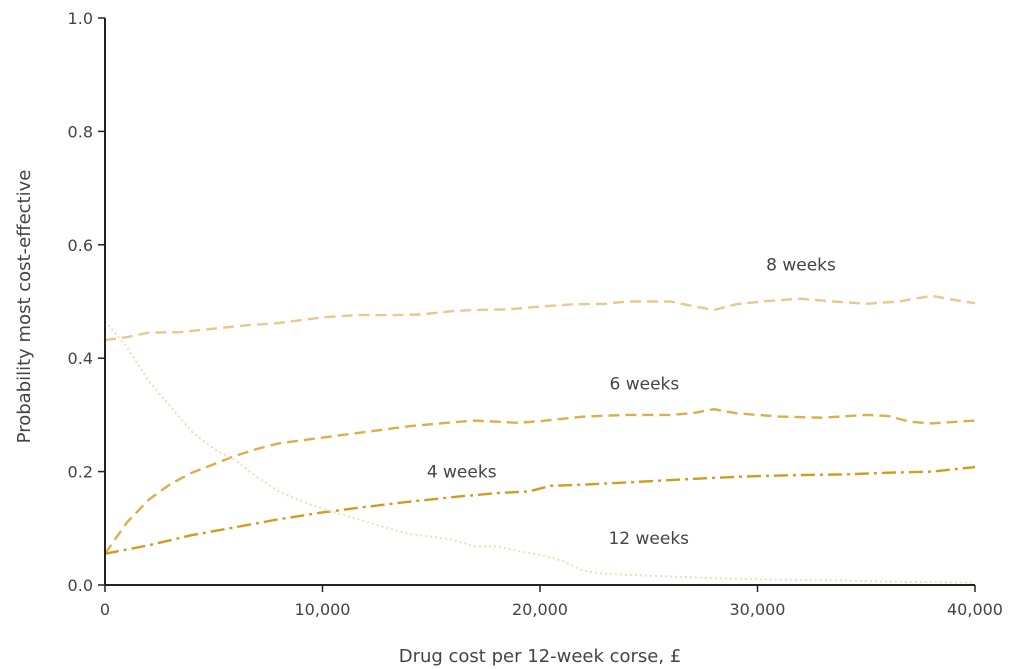 This screenshot has height=669, width=1015. What do you see at coordinates (80, 245) in the screenshot?
I see `y-tick-label: 0.6` at bounding box center [80, 245].